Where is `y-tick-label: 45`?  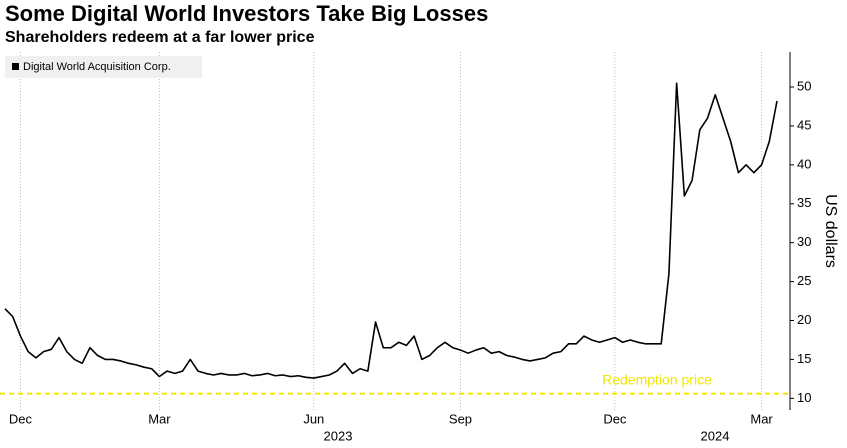
y-tick-label: 45 is located at coordinates (804, 124).